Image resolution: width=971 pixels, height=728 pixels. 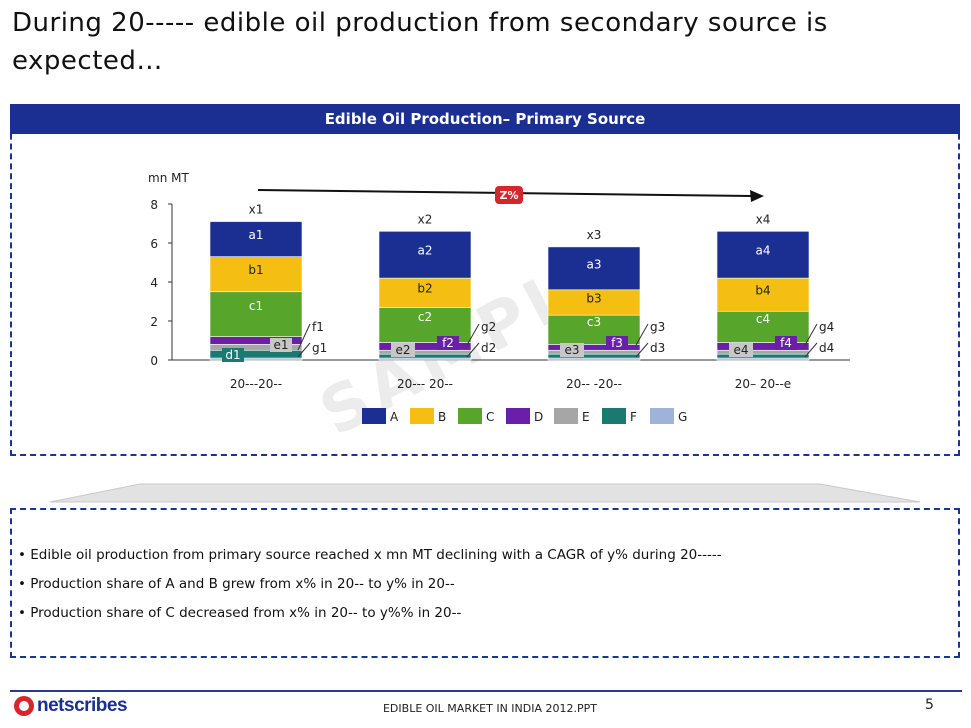 I want to click on x-tick-label: 20– 20--e, so click(x=763, y=384).